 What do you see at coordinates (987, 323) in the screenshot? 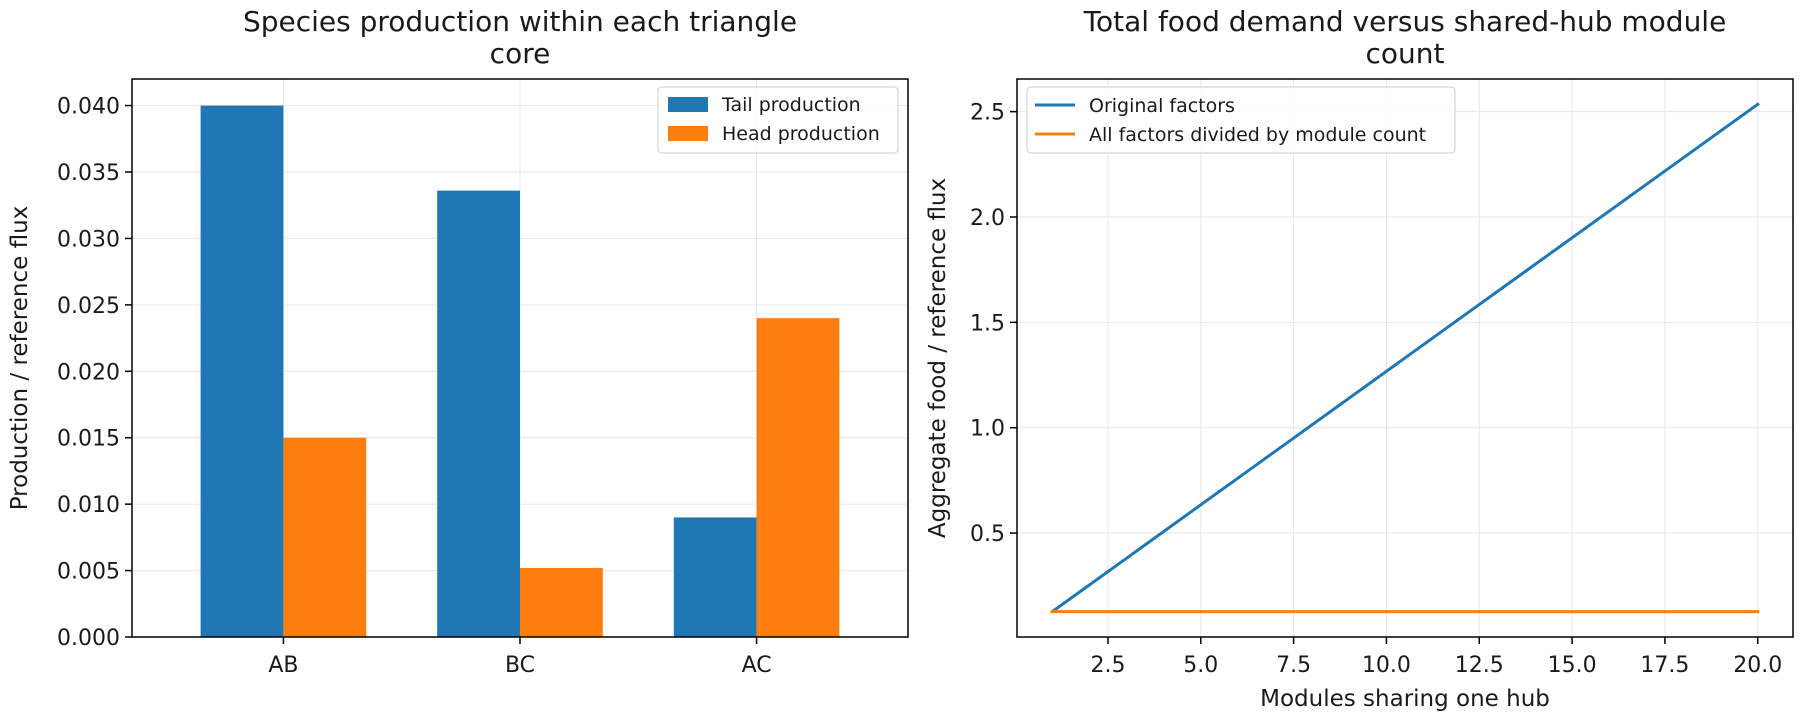
I see `y-tick-label: 1.5` at bounding box center [987, 323].